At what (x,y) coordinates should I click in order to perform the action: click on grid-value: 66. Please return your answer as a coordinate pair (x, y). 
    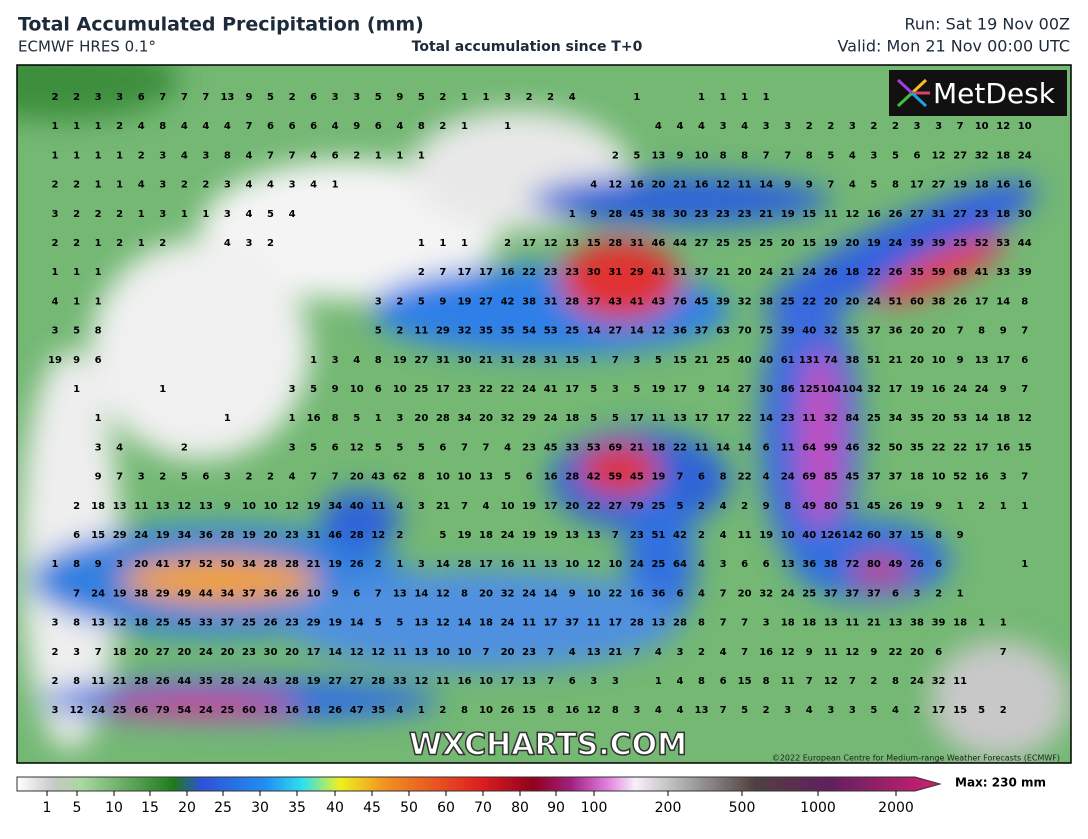
    Looking at the image, I should click on (141, 710).